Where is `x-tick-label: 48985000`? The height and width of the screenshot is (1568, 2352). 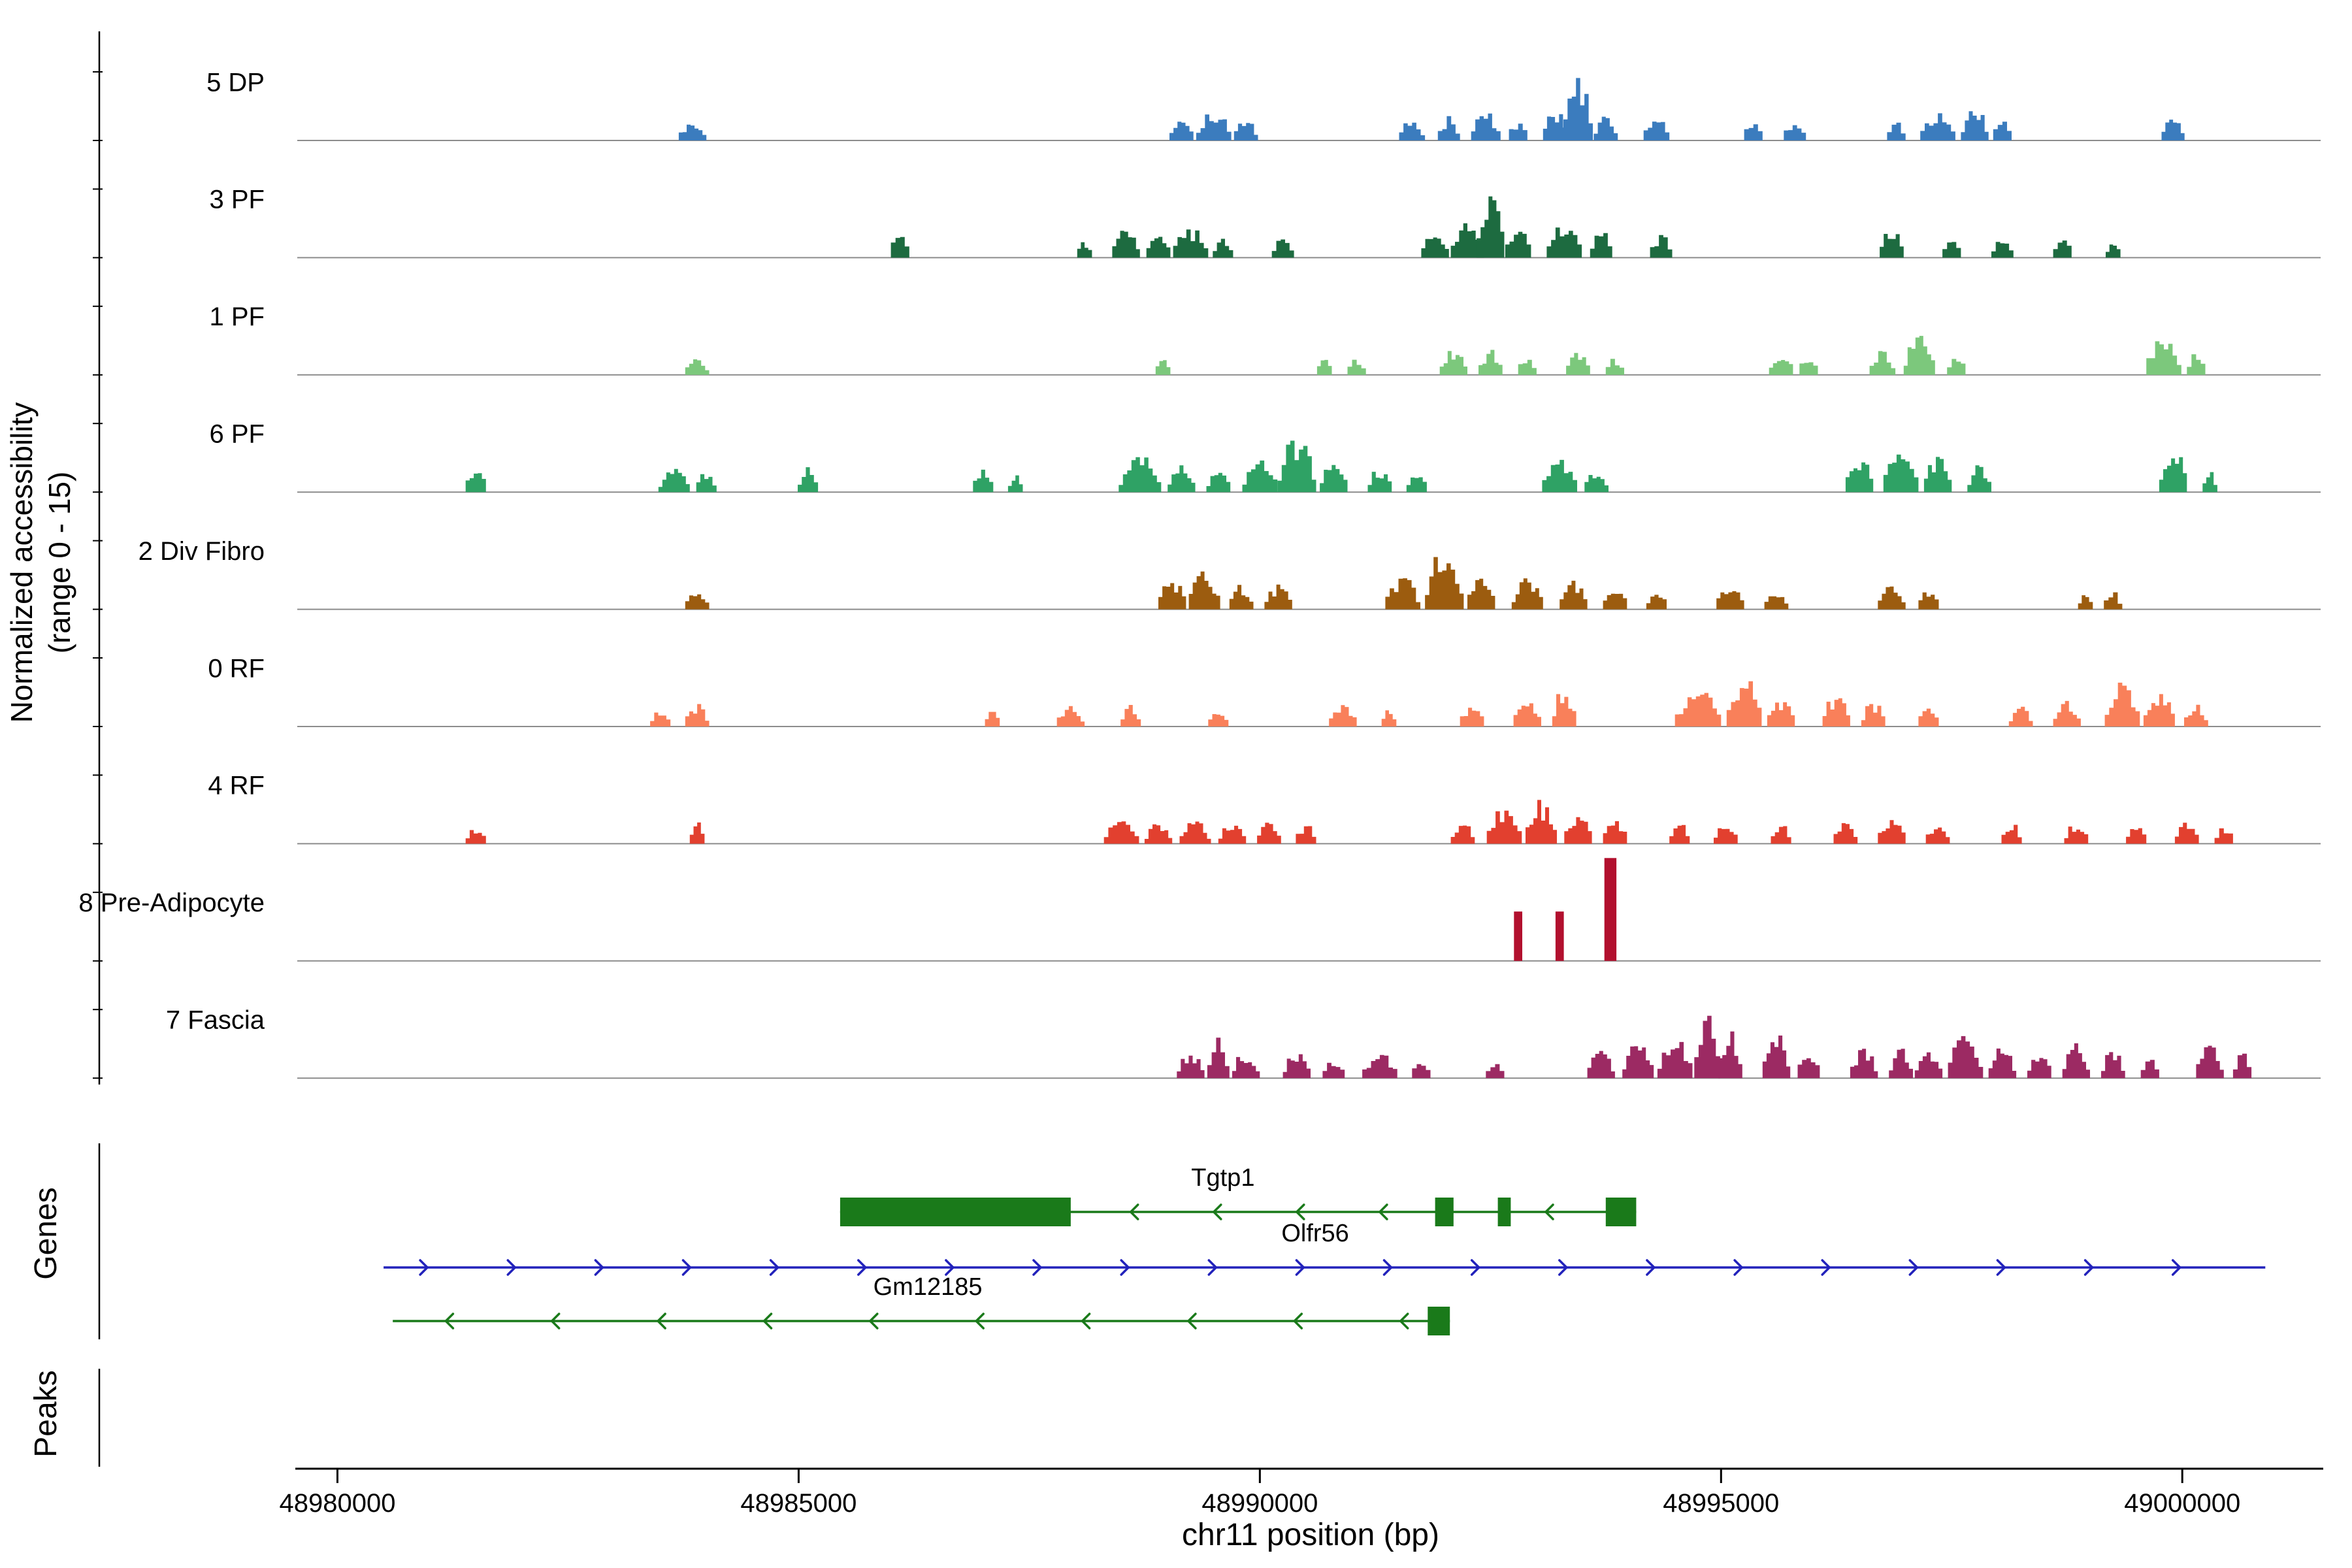 x-tick-label: 48985000 is located at coordinates (798, 1503).